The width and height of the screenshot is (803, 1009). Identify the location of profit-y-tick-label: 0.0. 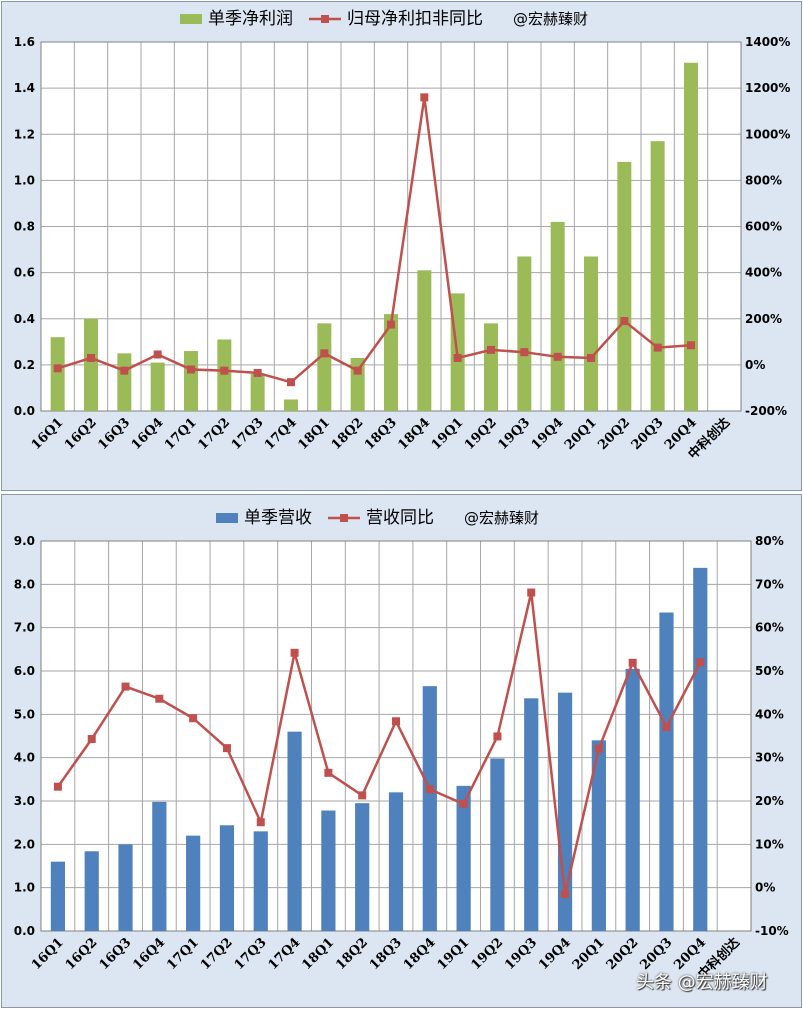
(24, 411).